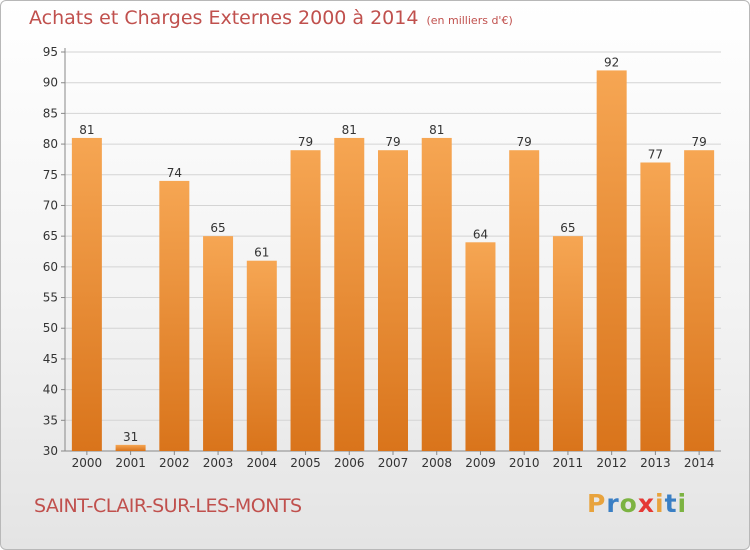 The height and width of the screenshot is (550, 750). I want to click on y-tick-label: 80, so click(50, 144).